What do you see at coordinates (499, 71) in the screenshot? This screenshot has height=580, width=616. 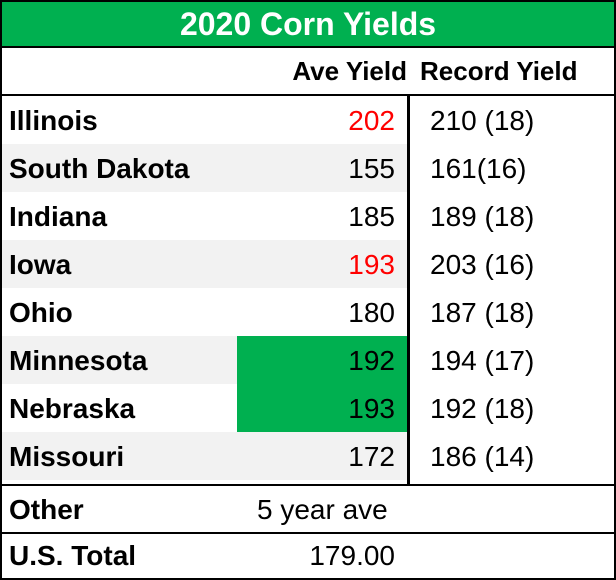 I see `header-record-yield: Record Yield` at bounding box center [499, 71].